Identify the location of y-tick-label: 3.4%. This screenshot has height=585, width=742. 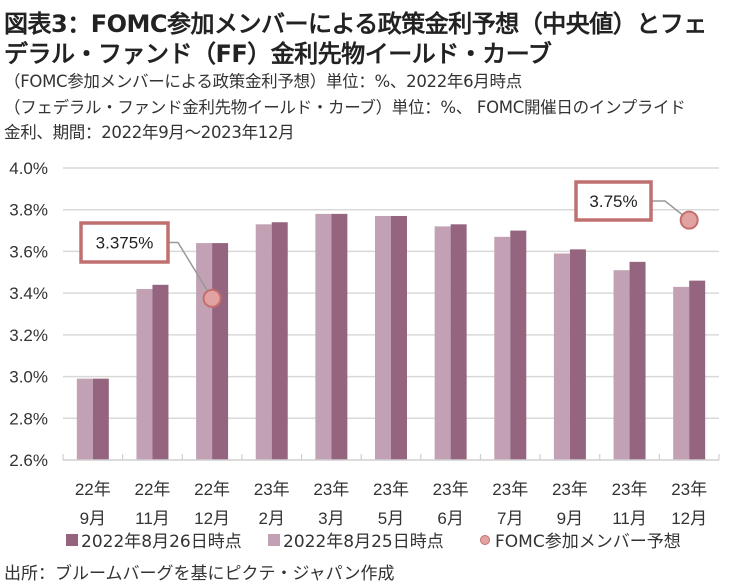
(28, 293).